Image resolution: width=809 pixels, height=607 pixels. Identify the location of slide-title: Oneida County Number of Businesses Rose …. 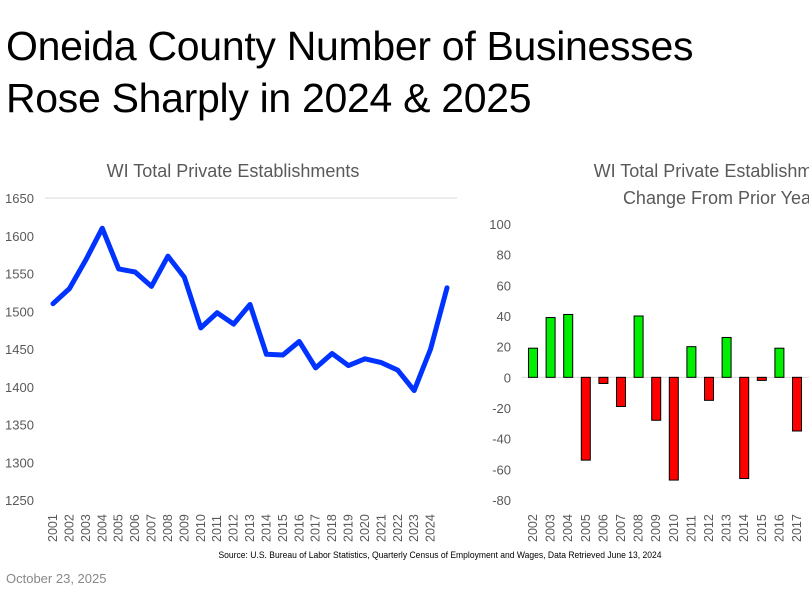
(349, 72).